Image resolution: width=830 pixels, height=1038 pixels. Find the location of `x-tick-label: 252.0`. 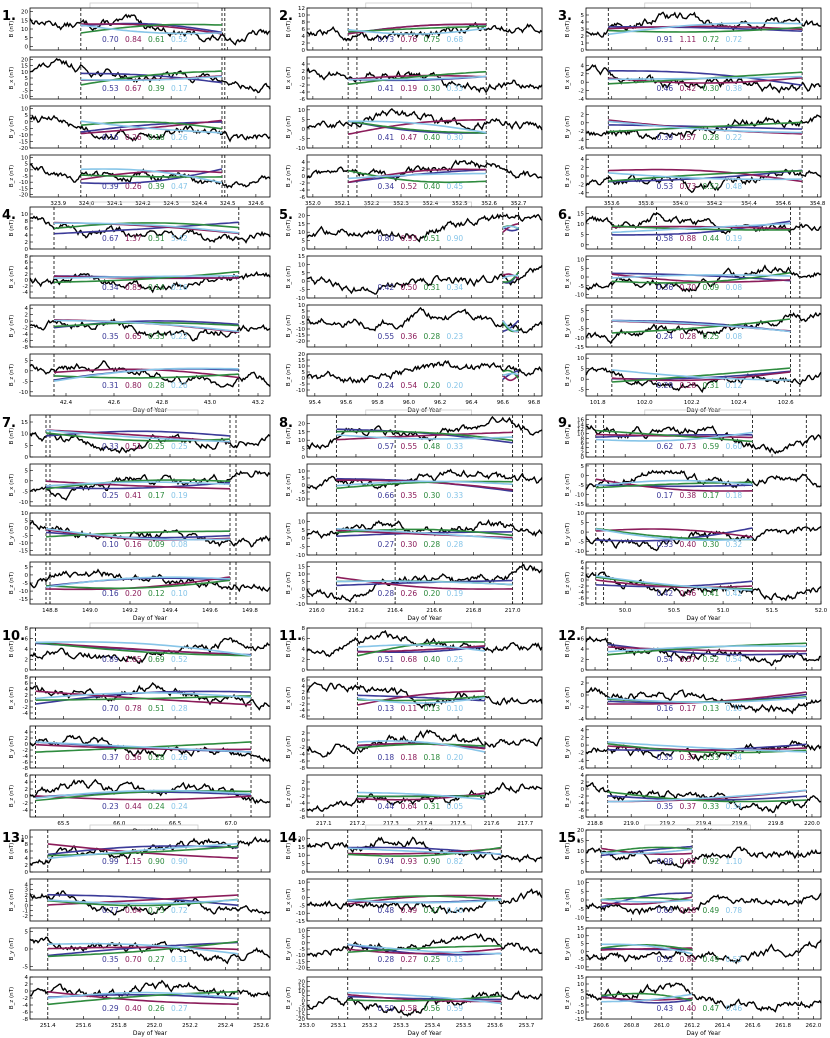

x-tick-label: 252.0 is located at coordinates (155, 1026).